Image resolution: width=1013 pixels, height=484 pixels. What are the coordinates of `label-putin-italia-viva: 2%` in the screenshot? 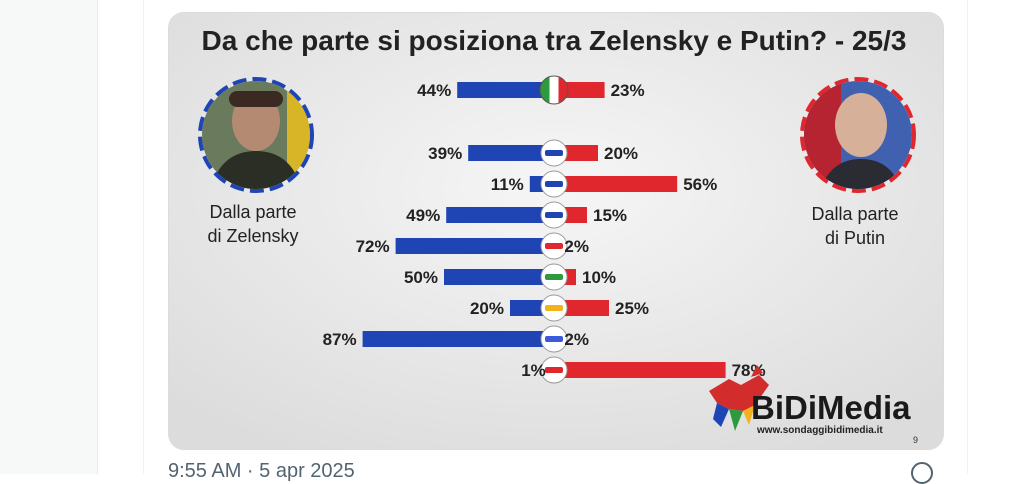 It's located at (576, 339).